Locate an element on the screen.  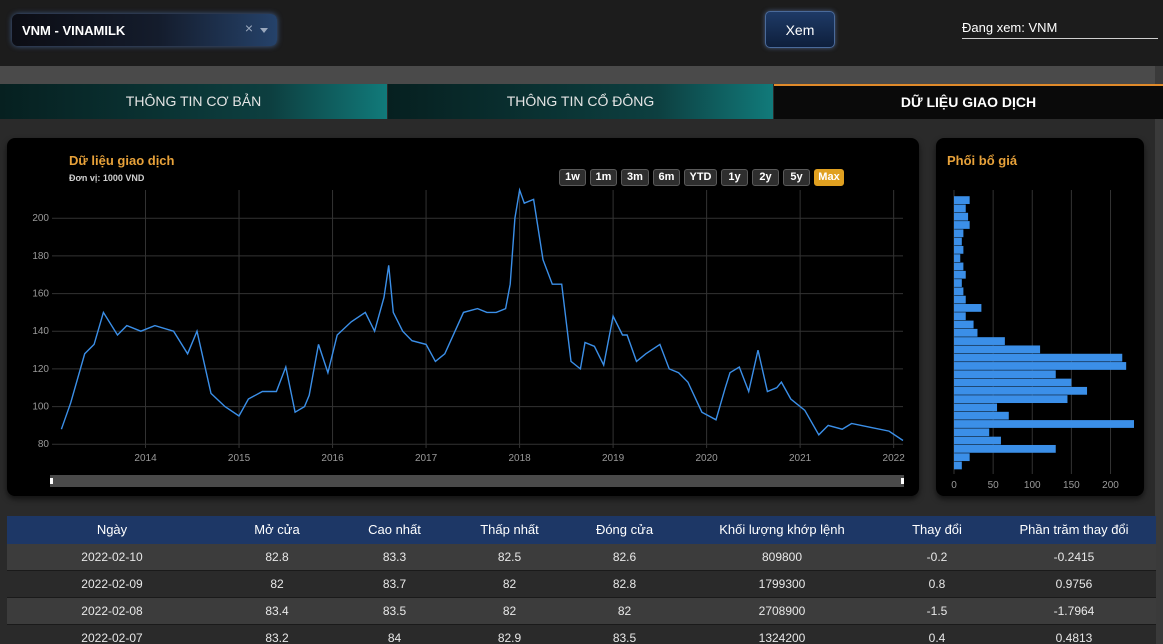
distribution-title: Phối bổ giá is located at coordinates (982, 160).